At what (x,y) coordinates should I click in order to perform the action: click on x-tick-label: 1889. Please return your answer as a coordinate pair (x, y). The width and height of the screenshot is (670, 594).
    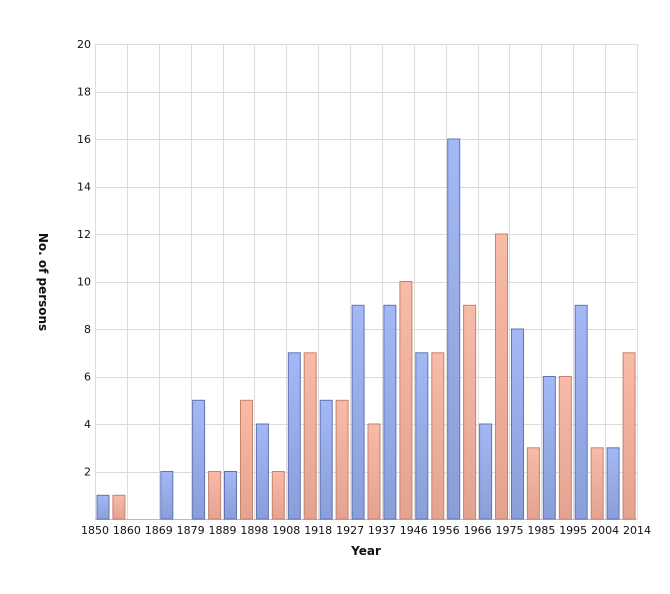
    Looking at the image, I should click on (223, 530).